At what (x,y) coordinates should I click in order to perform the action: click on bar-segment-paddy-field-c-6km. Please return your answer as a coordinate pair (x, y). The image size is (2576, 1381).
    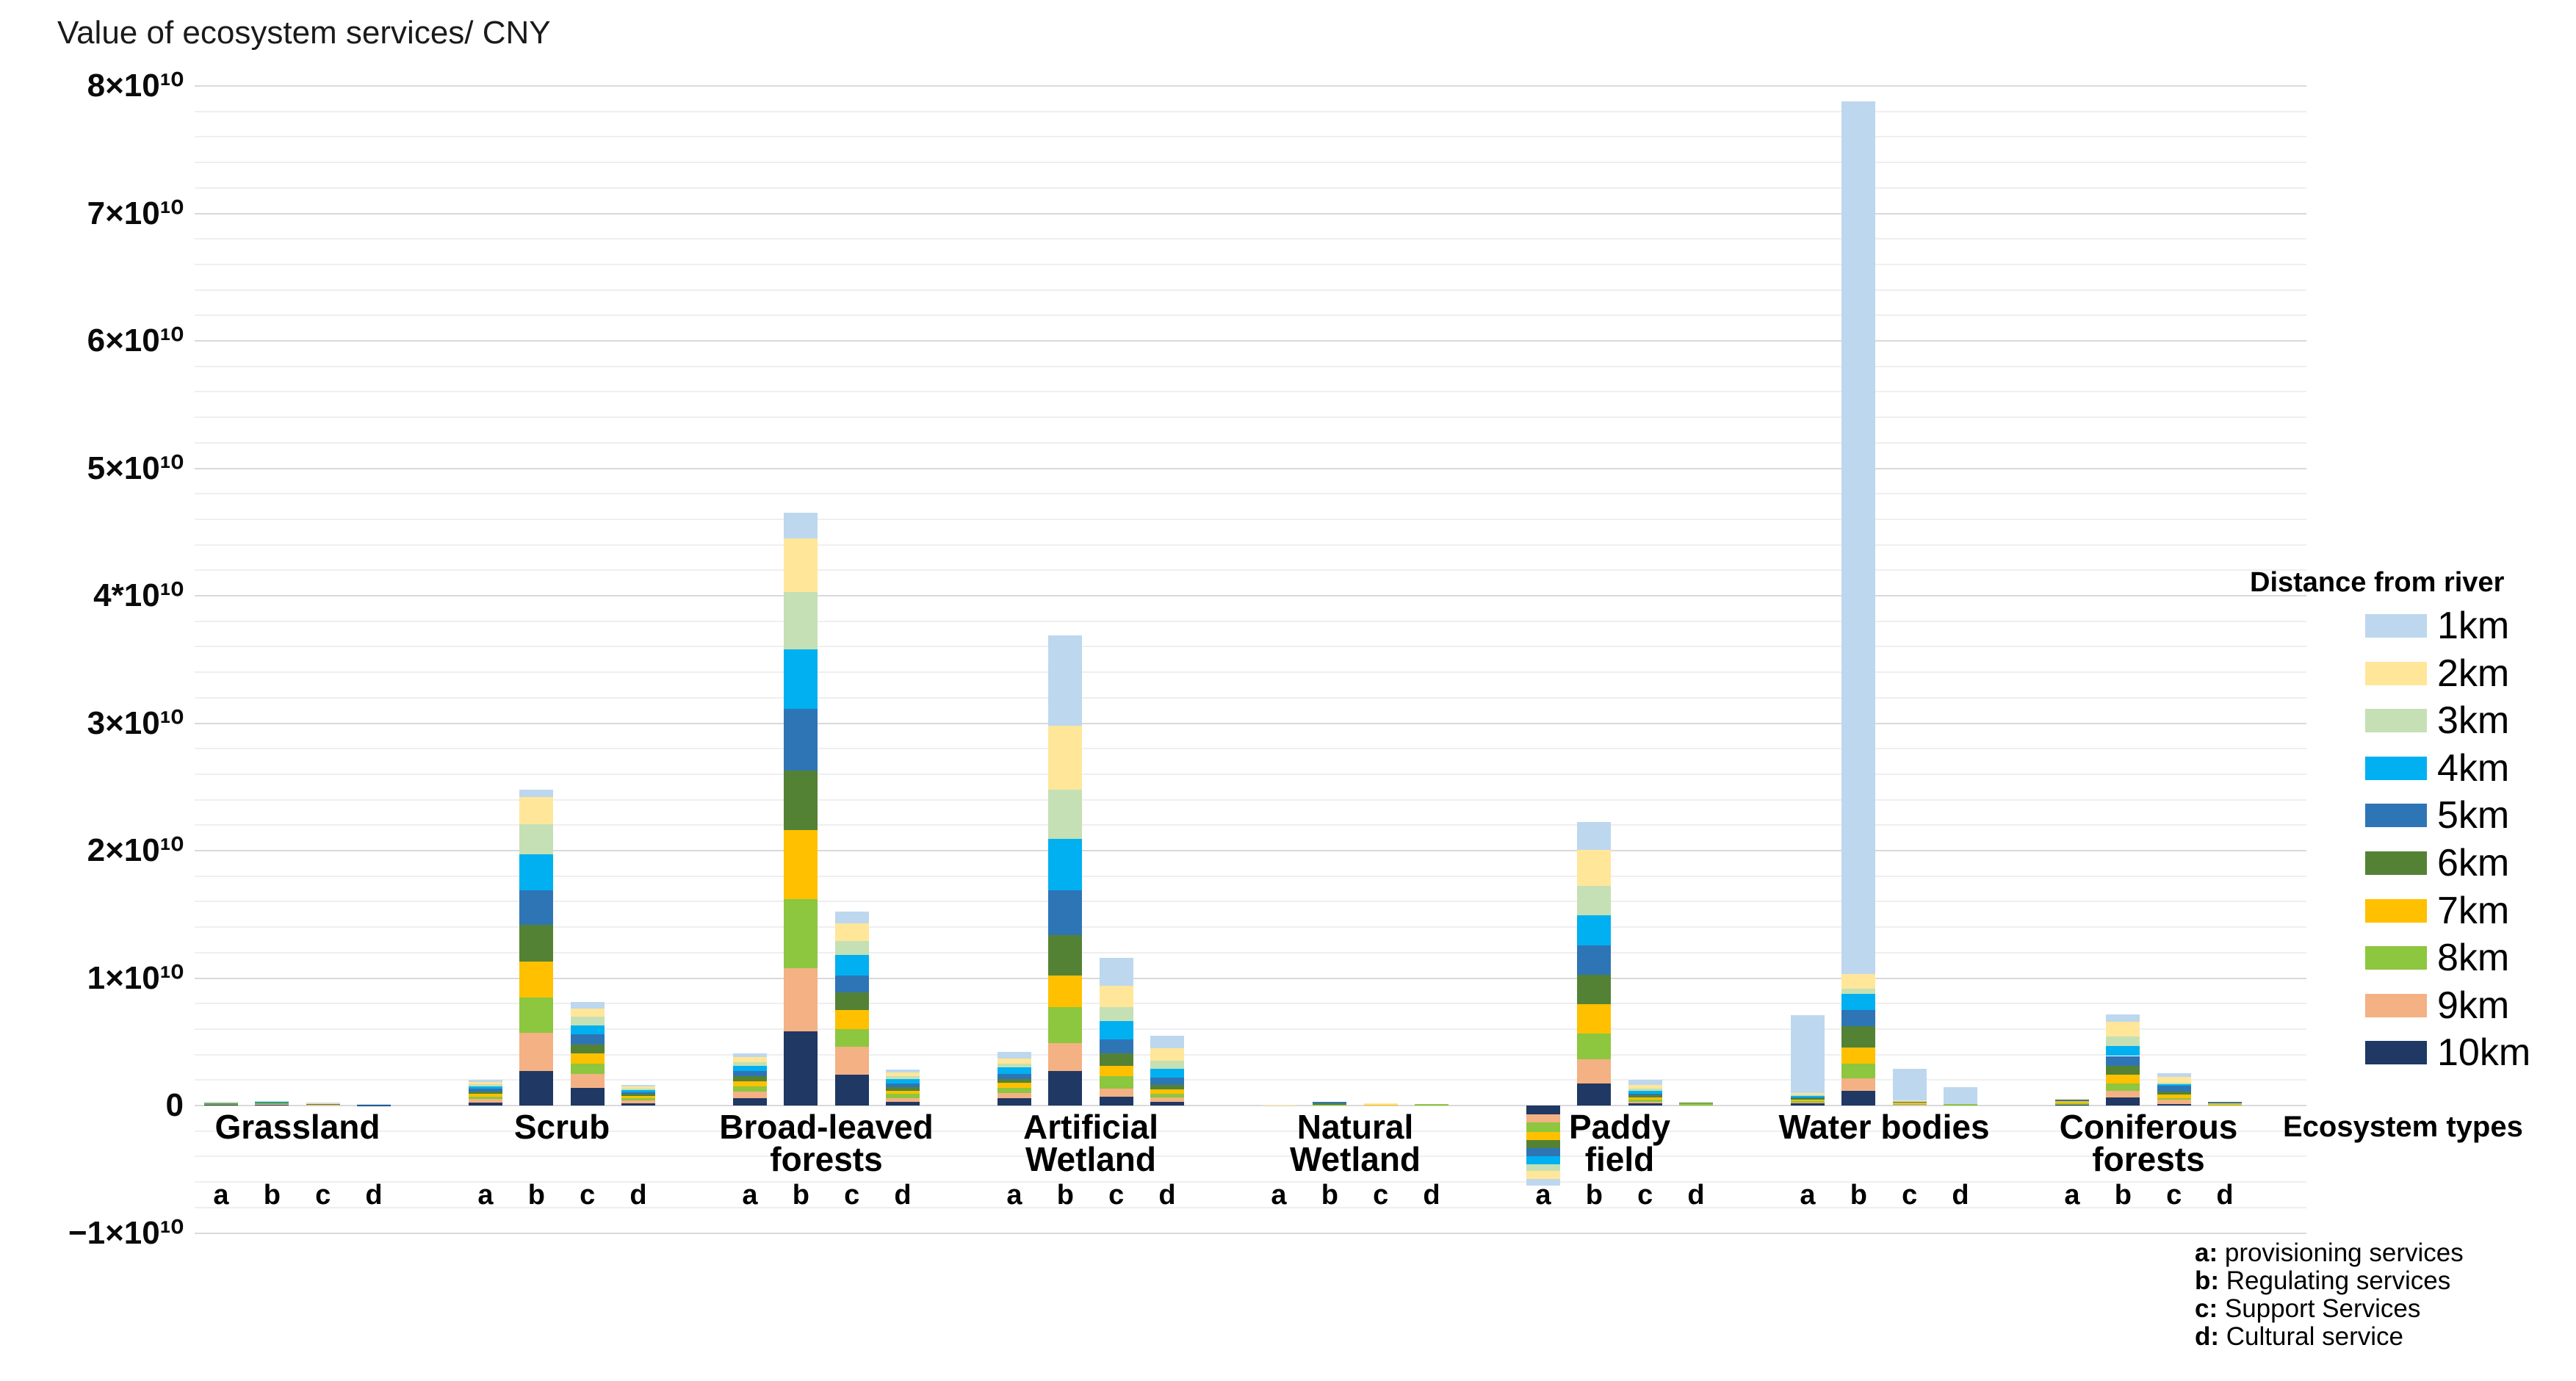
    Looking at the image, I should click on (1645, 1096).